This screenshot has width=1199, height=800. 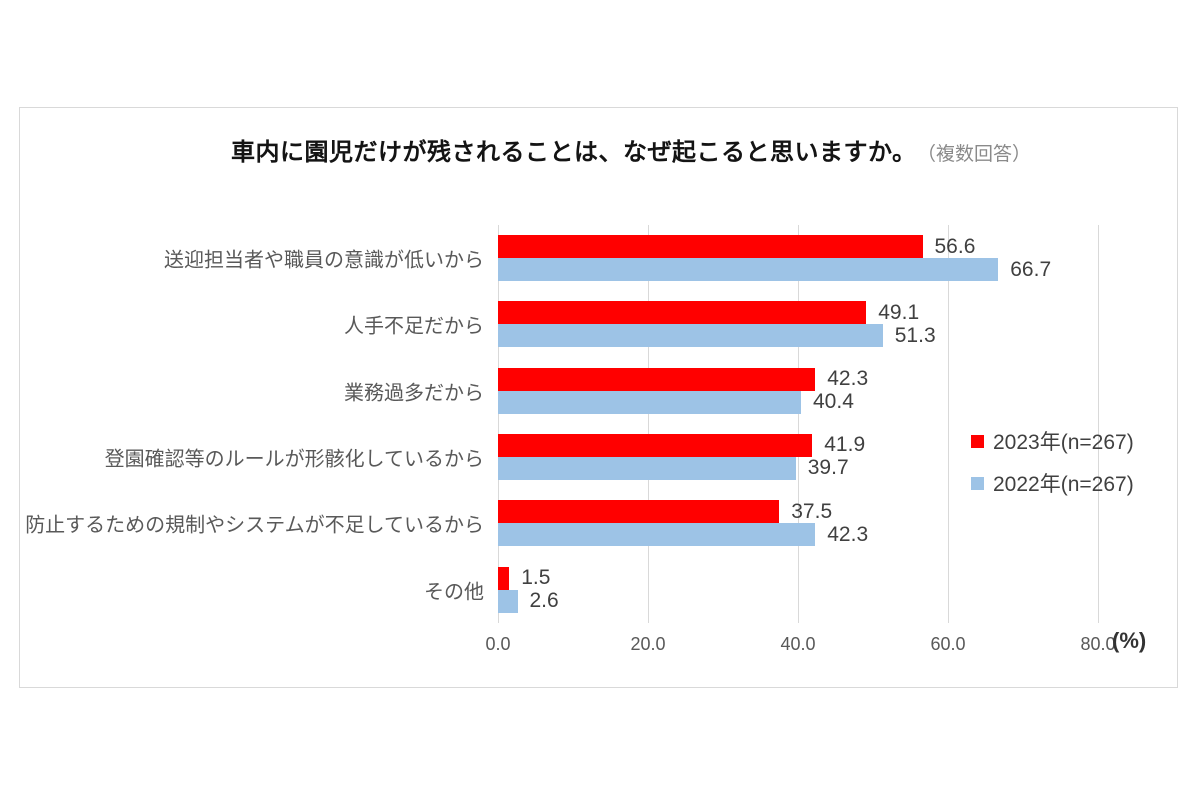 I want to click on x-tick-label: 0.0, so click(x=498, y=644).